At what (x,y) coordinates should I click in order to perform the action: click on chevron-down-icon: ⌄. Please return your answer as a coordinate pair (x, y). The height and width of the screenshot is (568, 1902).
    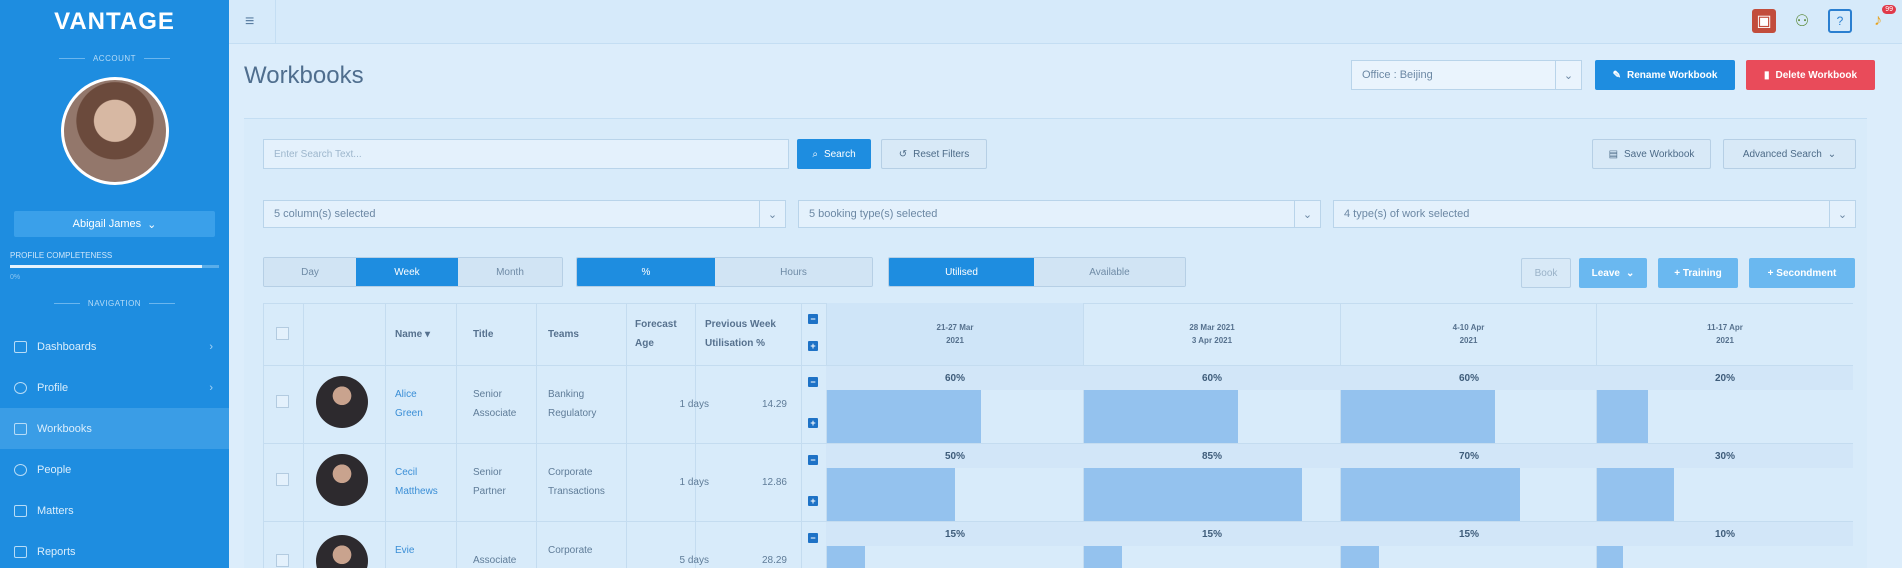
    Looking at the image, I should click on (1832, 154).